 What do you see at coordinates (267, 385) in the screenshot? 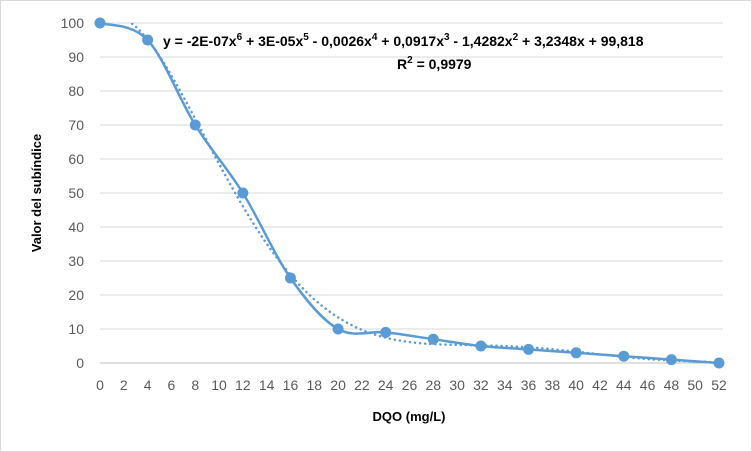
I see `x-tick-label: 14` at bounding box center [267, 385].